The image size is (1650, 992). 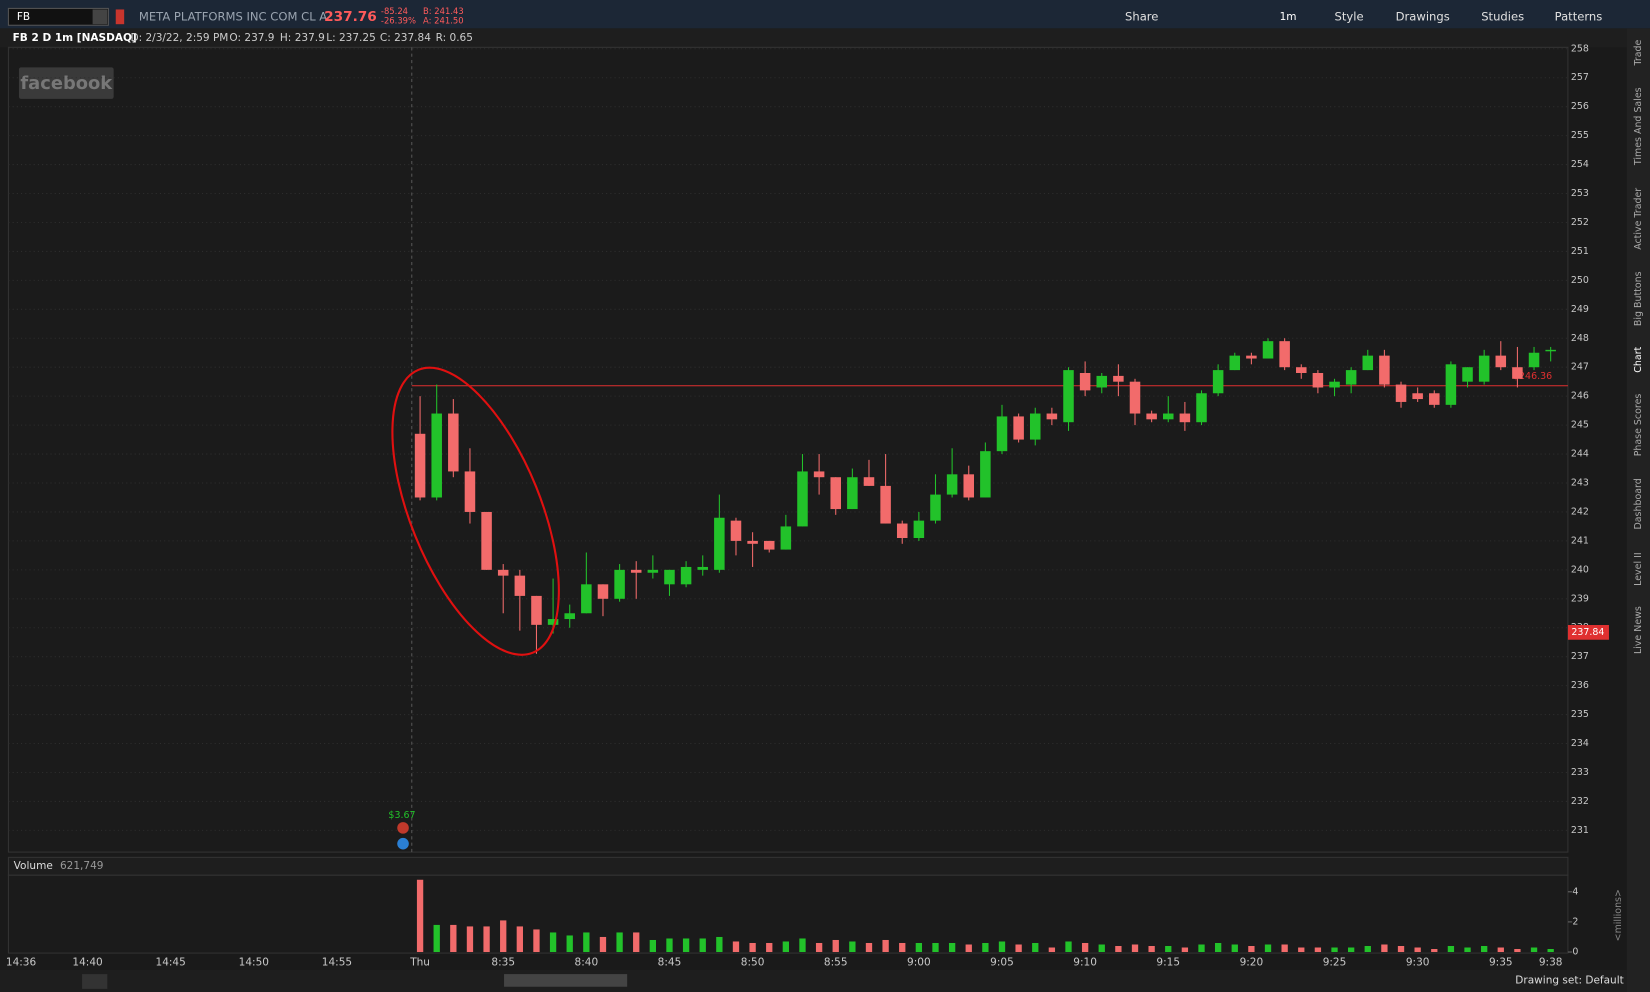 I want to click on volume-total: 621,749, so click(x=82, y=866).